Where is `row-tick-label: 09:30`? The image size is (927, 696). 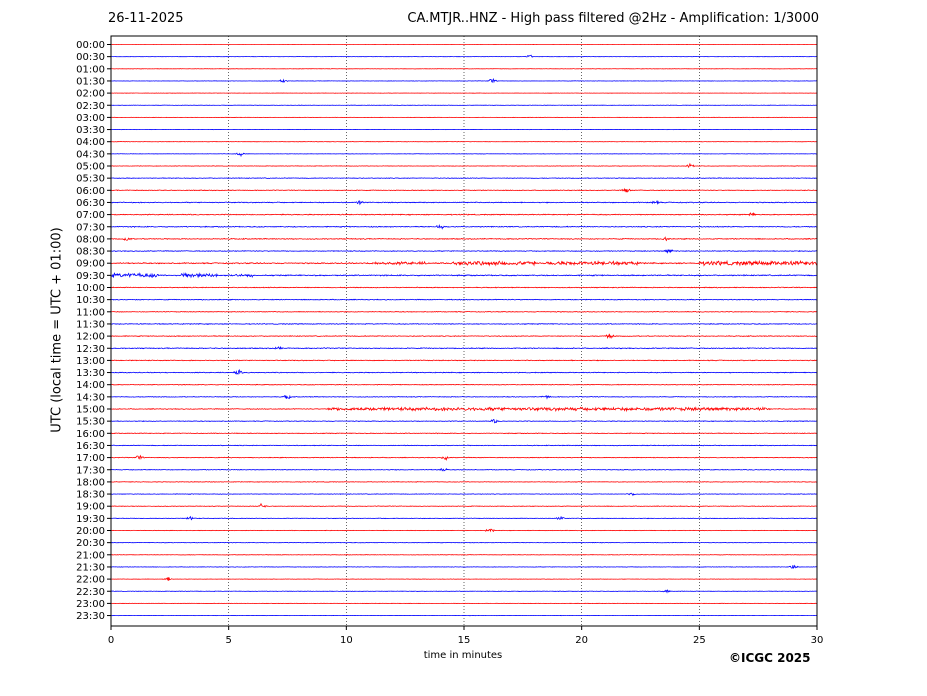
row-tick-label: 09:30 is located at coordinates (90, 276).